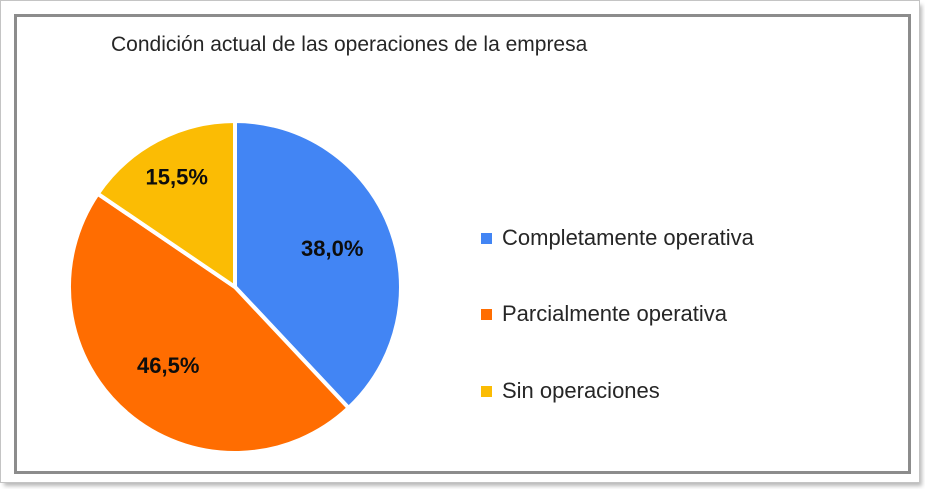 The width and height of the screenshot is (925, 489). What do you see at coordinates (486, 314) in the screenshot?
I see `legend-swatch-orange-icon` at bounding box center [486, 314].